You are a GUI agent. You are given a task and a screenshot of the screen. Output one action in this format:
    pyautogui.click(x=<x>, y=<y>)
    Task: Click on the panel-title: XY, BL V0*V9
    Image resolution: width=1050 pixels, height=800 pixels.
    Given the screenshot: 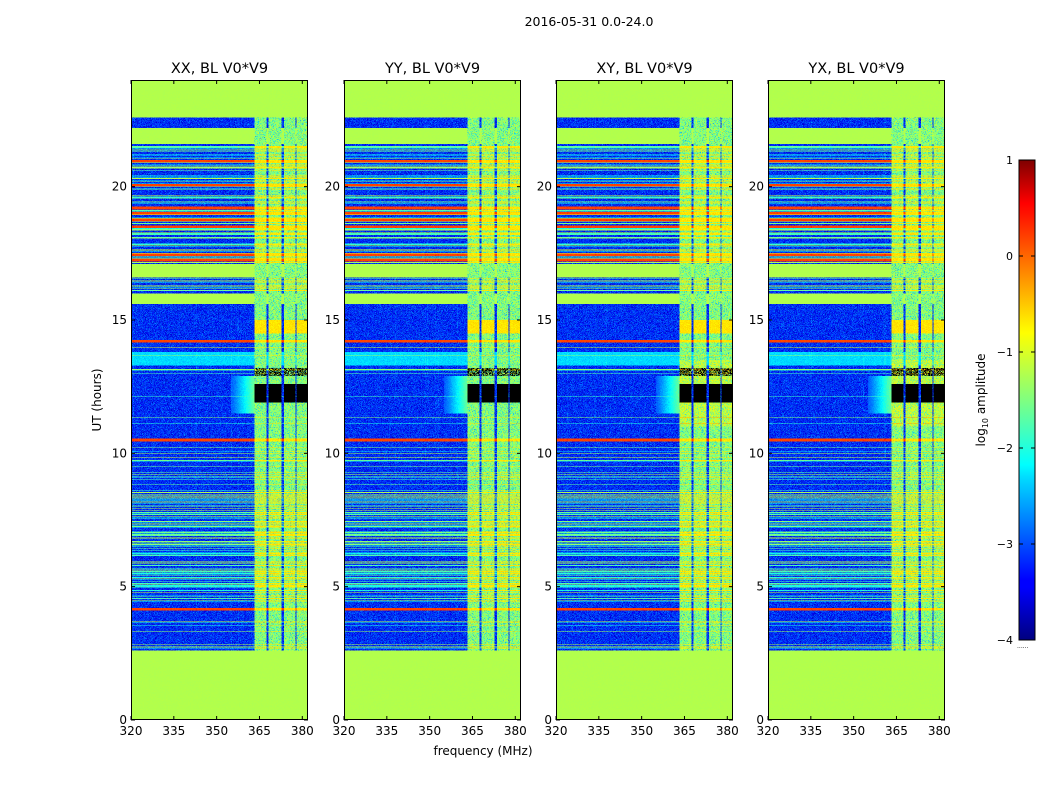 What is the action you would take?
    pyautogui.click(x=644, y=69)
    